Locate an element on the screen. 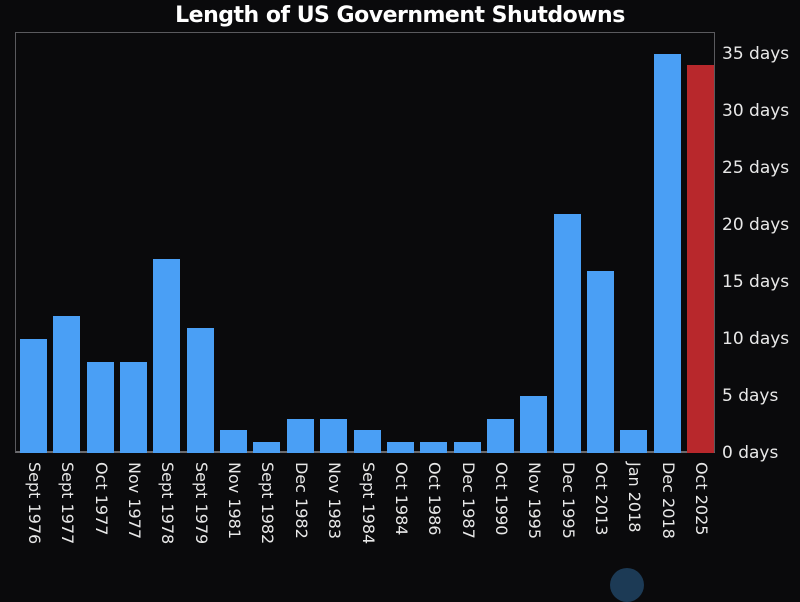 The width and height of the screenshot is (800, 602). bar-nov-1977 is located at coordinates (134, 407).